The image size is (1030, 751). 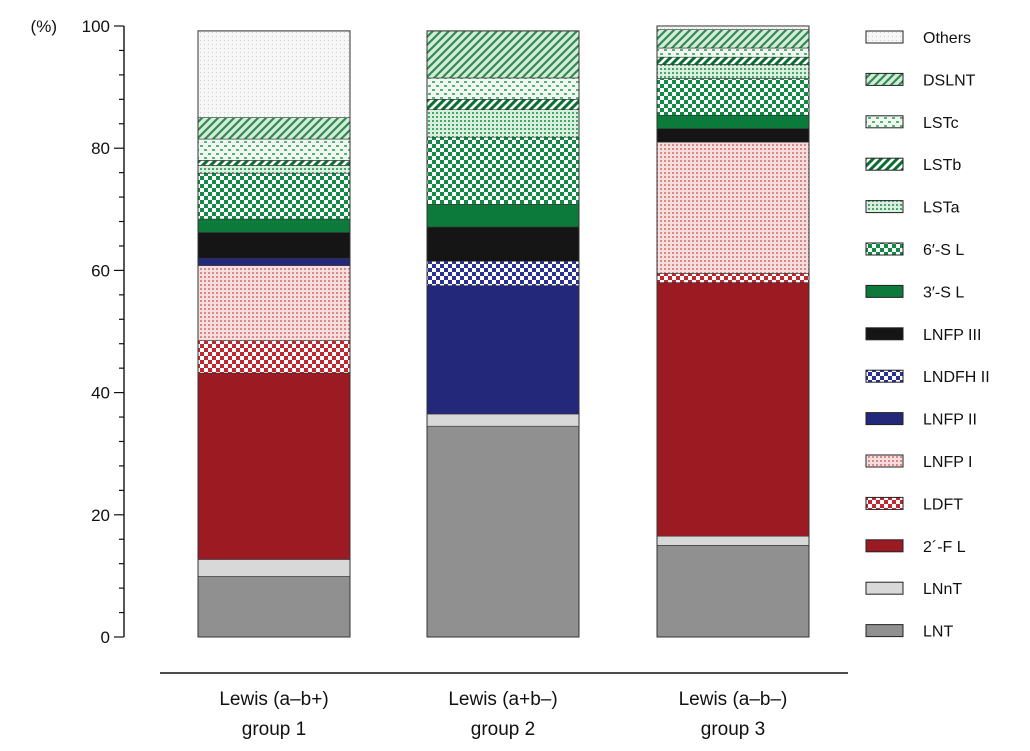 What do you see at coordinates (944, 547) in the screenshot?
I see `legend-label: 2´-F L` at bounding box center [944, 547].